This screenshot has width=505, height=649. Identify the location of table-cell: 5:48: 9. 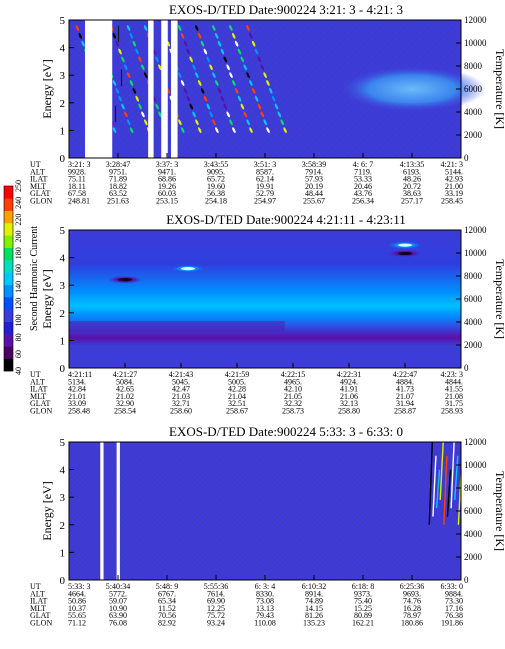
(167, 586).